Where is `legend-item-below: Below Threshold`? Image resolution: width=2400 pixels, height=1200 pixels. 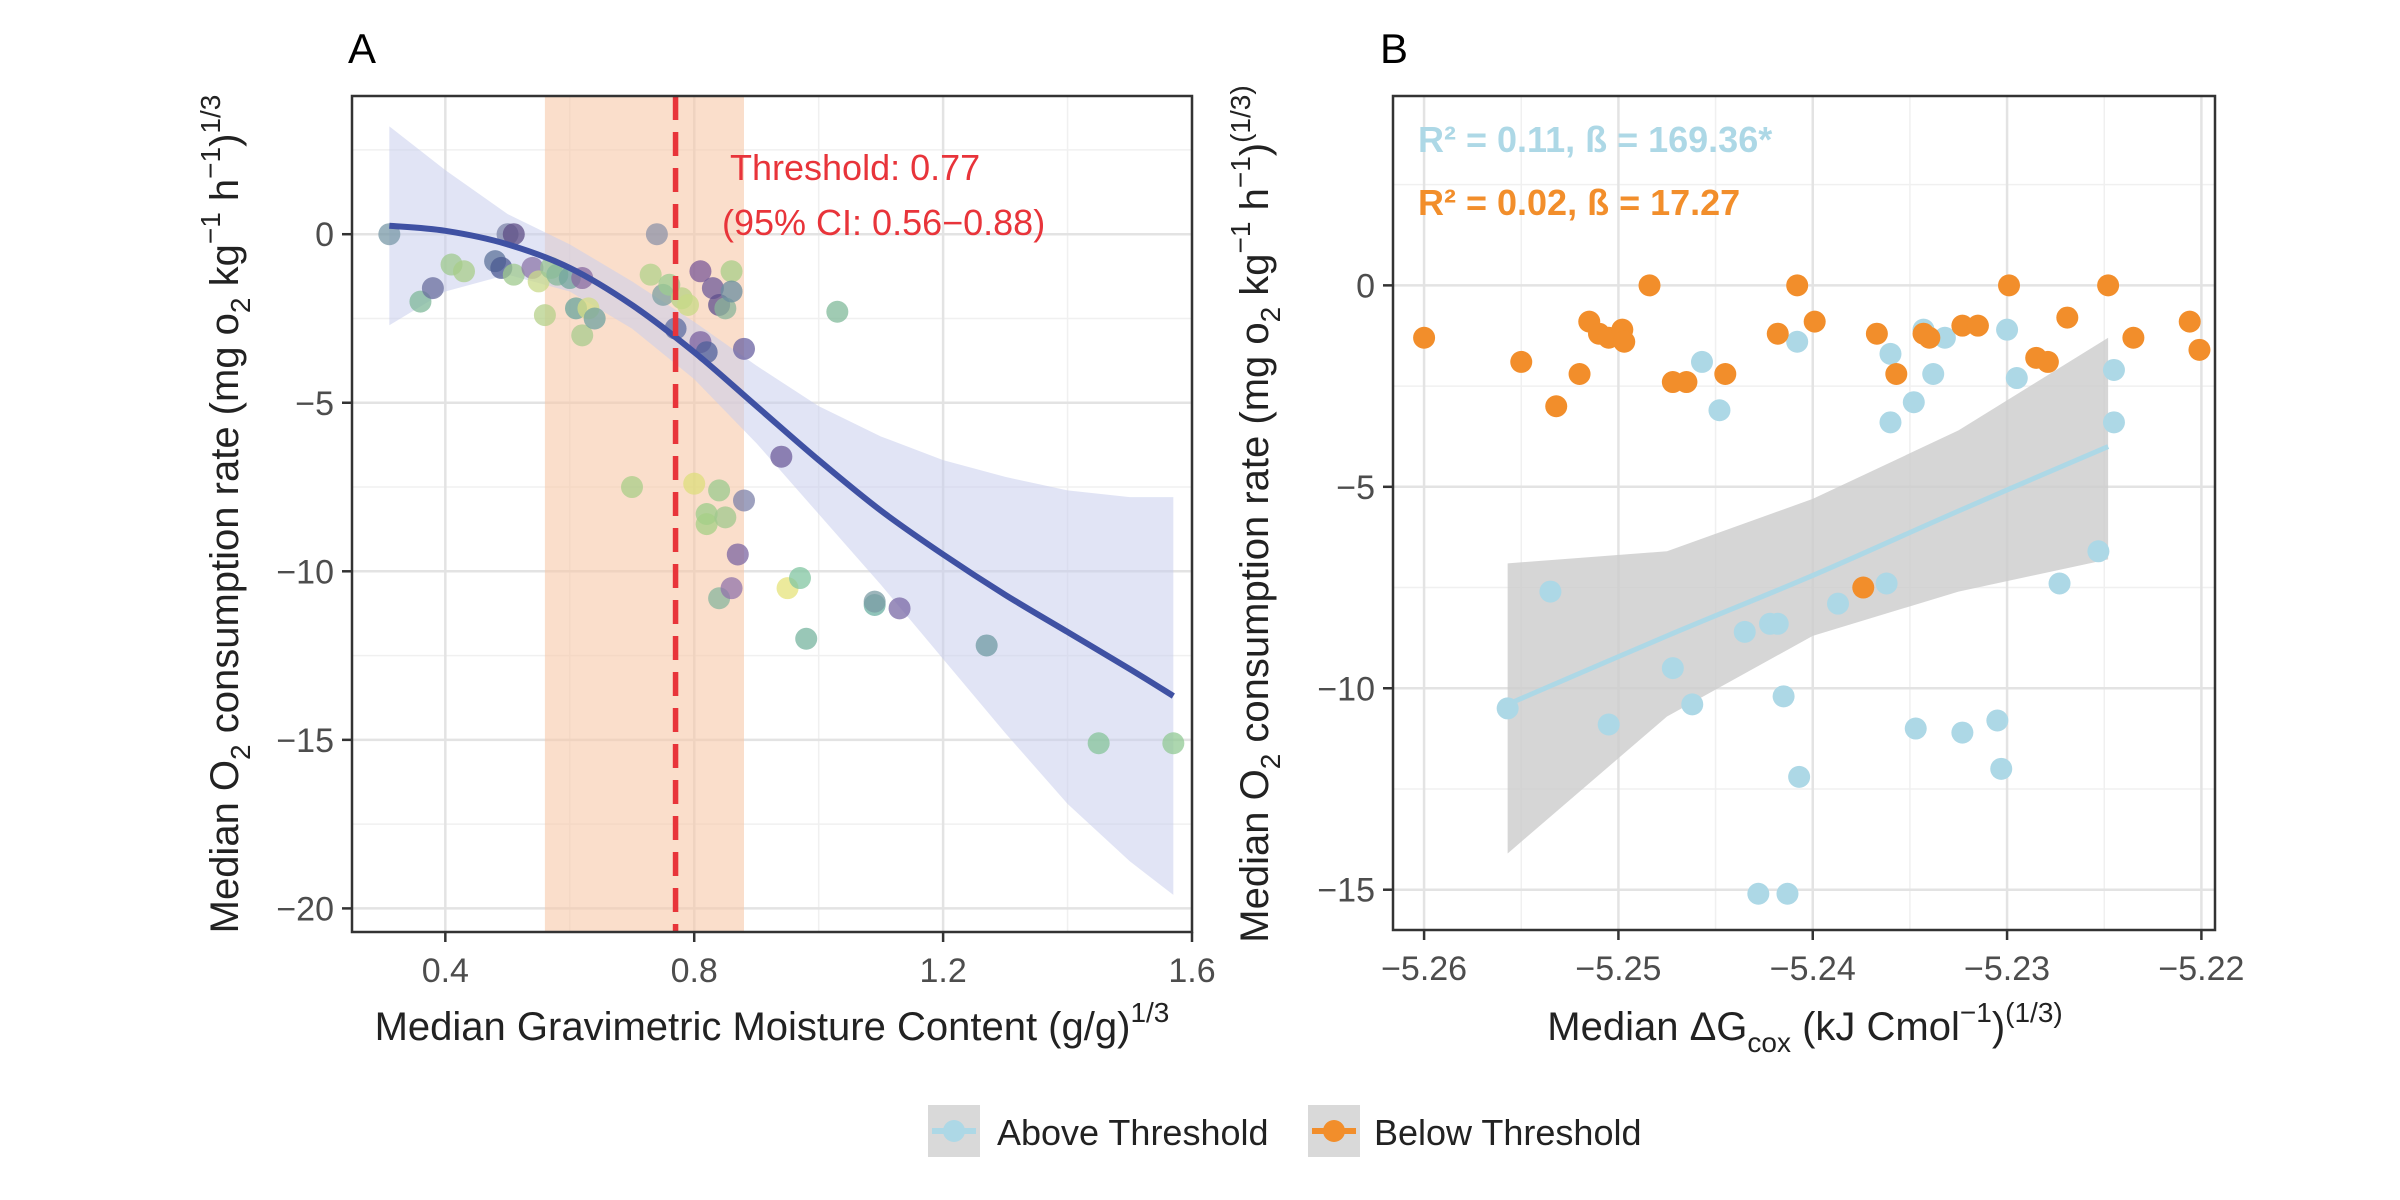 legend-item-below: Below Threshold is located at coordinates (1475, 1131).